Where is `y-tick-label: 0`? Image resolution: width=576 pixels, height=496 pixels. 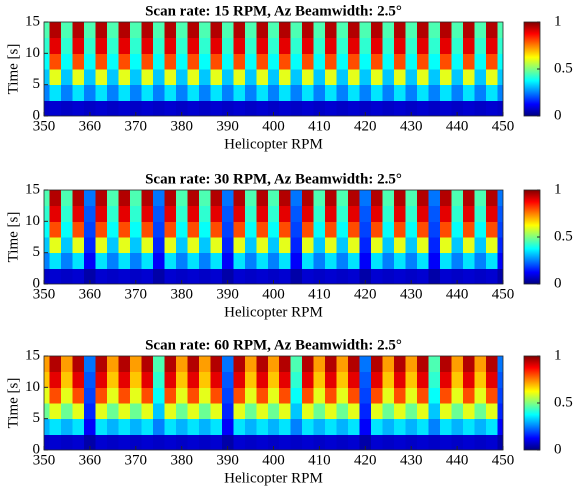
y-tick-label: 0 is located at coordinates (37, 283).